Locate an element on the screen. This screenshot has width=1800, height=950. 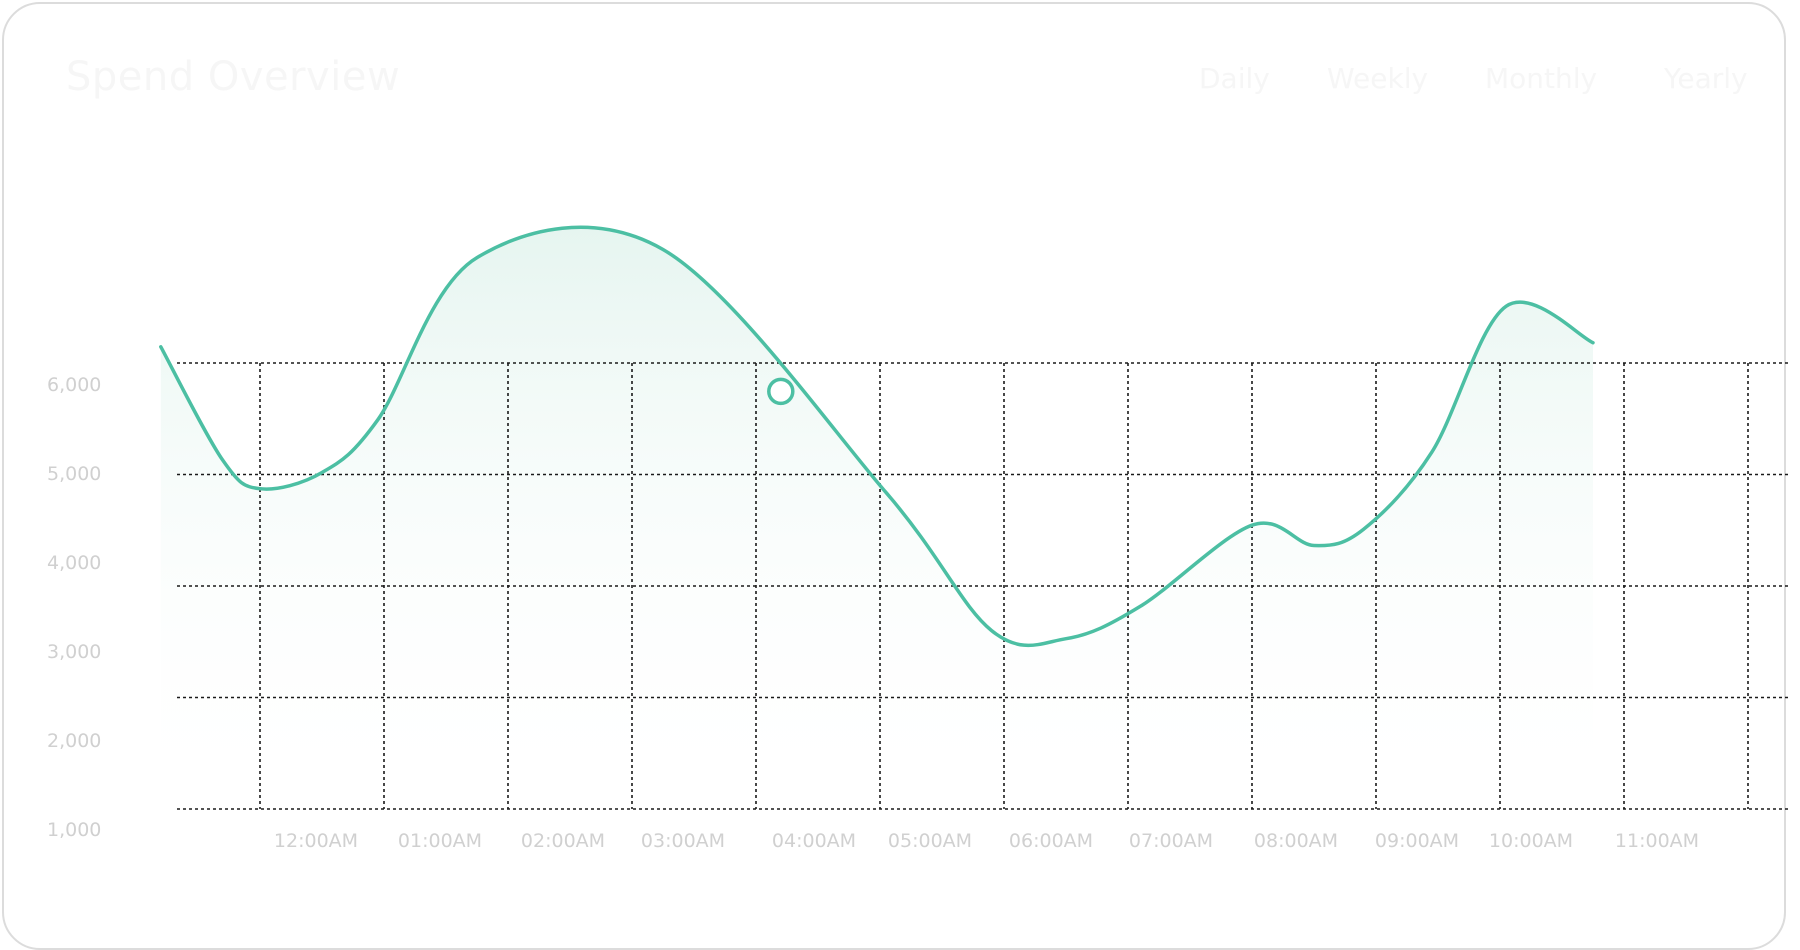
y-tick-label: 4,000 is located at coordinates (74, 563).